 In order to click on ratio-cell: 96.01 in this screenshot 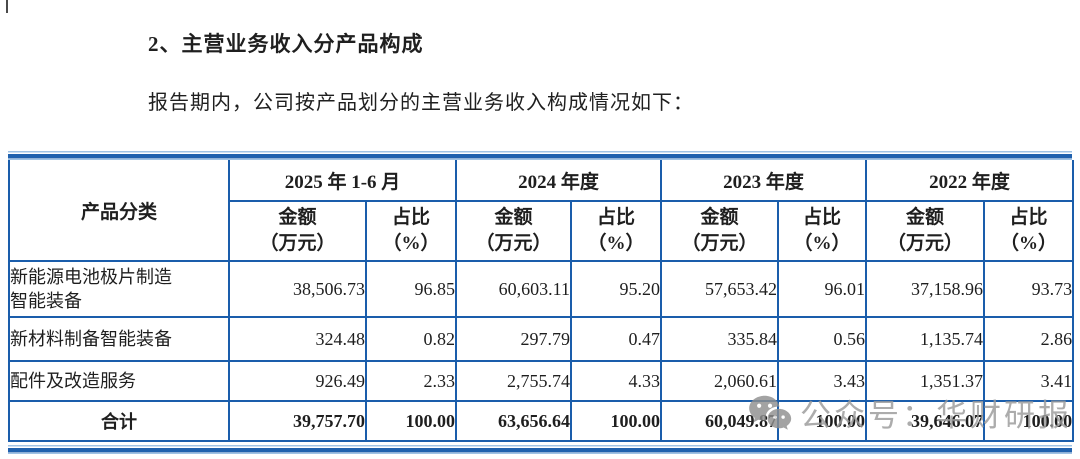, I will do `click(822, 289)`.